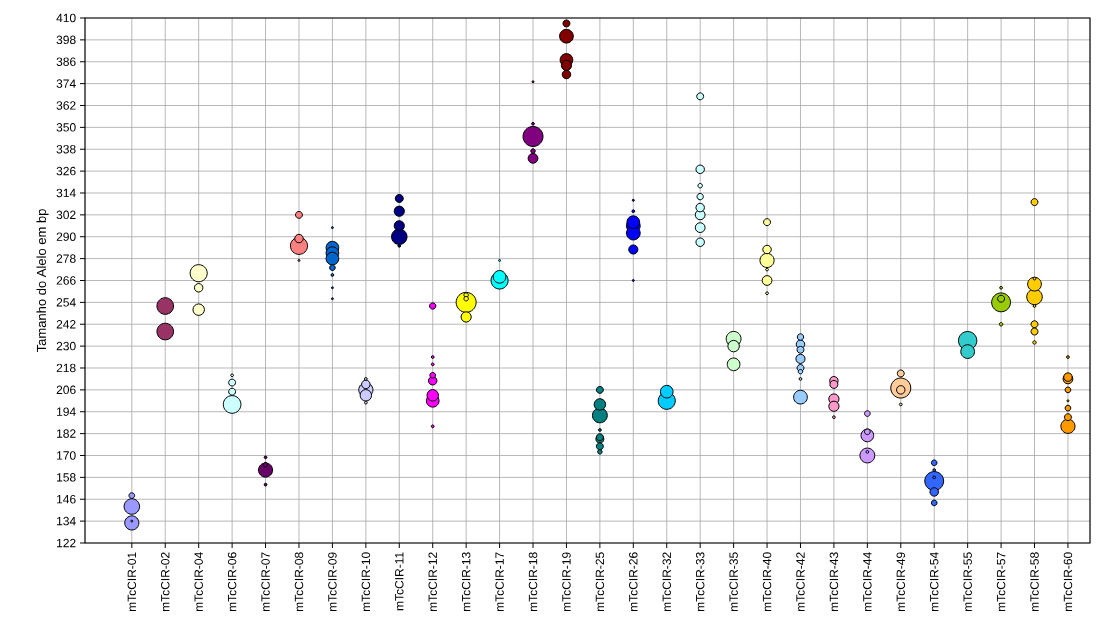 The image size is (1101, 644). What do you see at coordinates (66, 477) in the screenshot?
I see `y-tick-label: 158` at bounding box center [66, 477].